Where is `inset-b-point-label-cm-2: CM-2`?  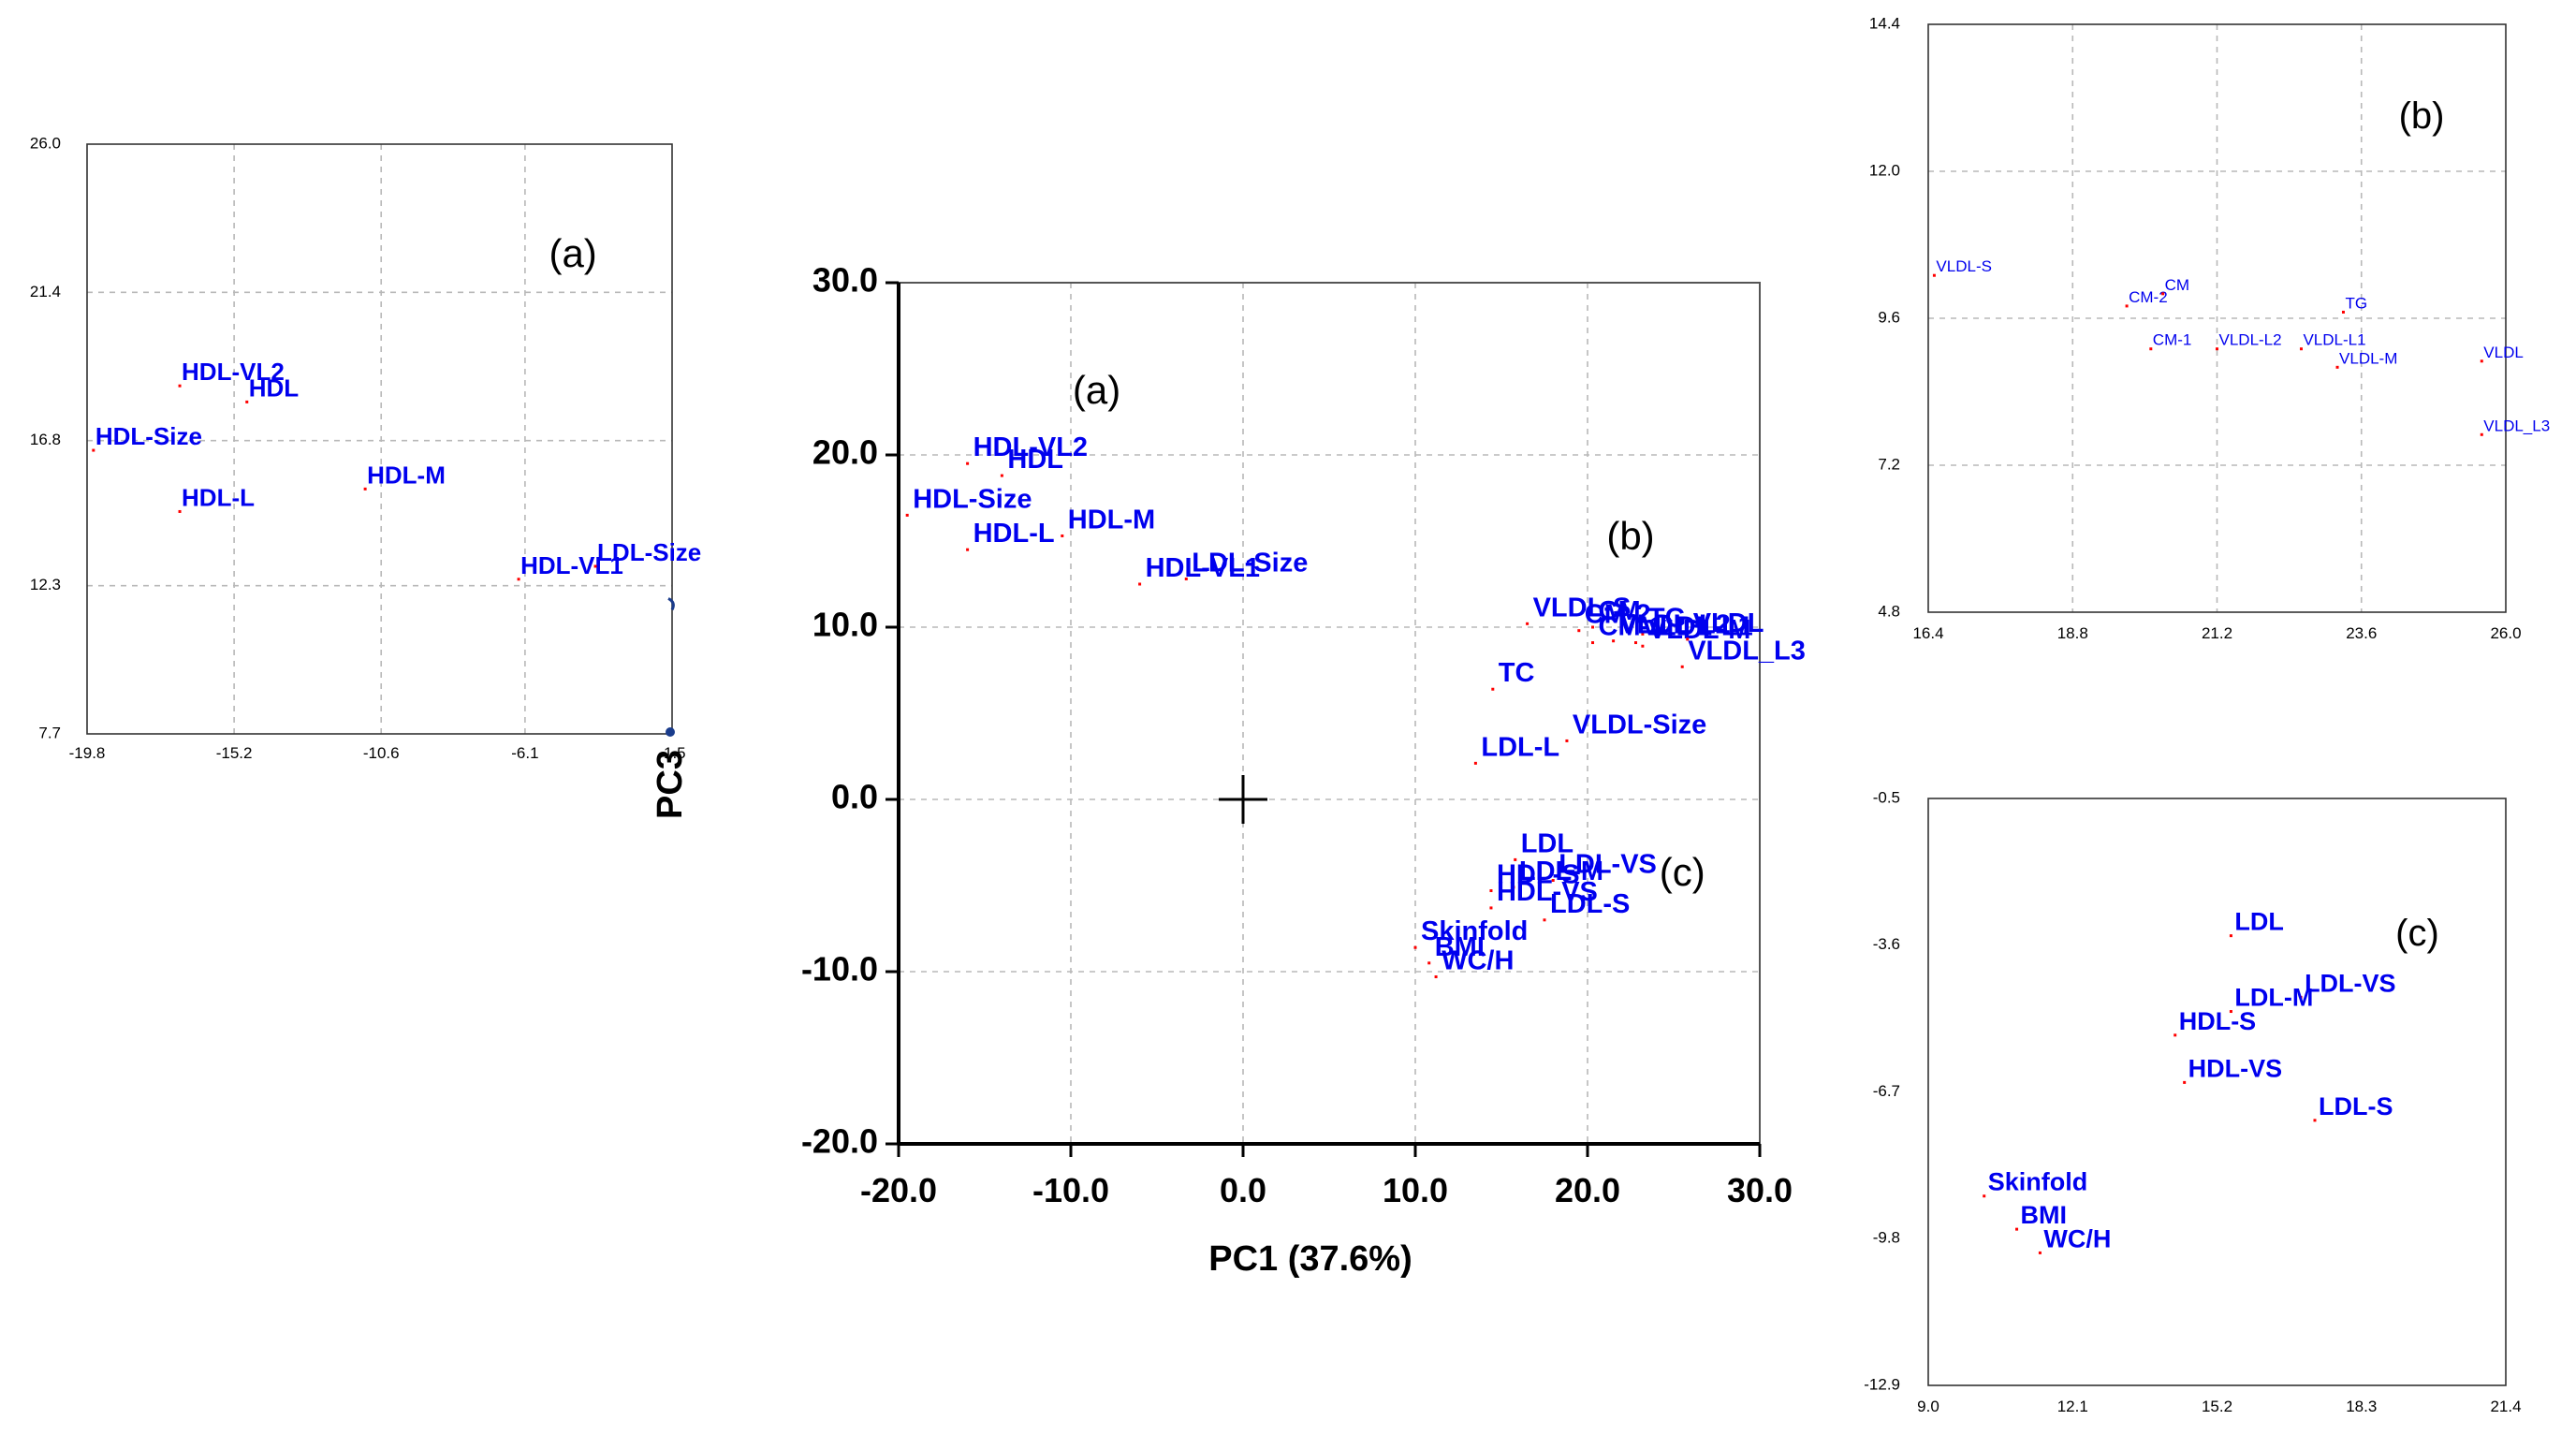
inset-b-point-label-cm-2: CM-2 is located at coordinates (2148, 297).